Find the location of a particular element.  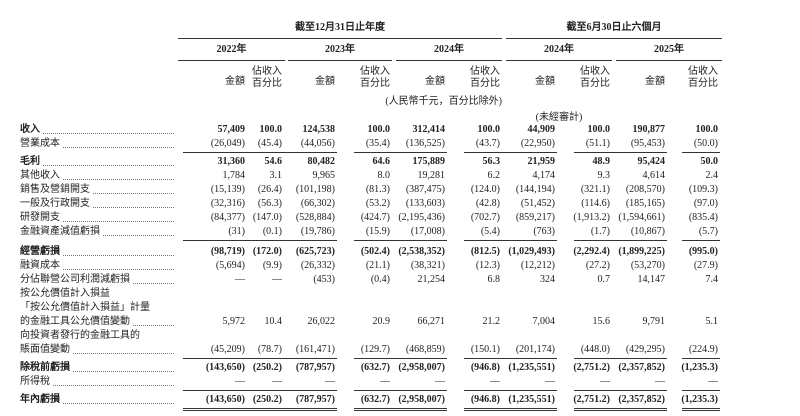

cell-value: (201,174) is located at coordinates (535, 349).